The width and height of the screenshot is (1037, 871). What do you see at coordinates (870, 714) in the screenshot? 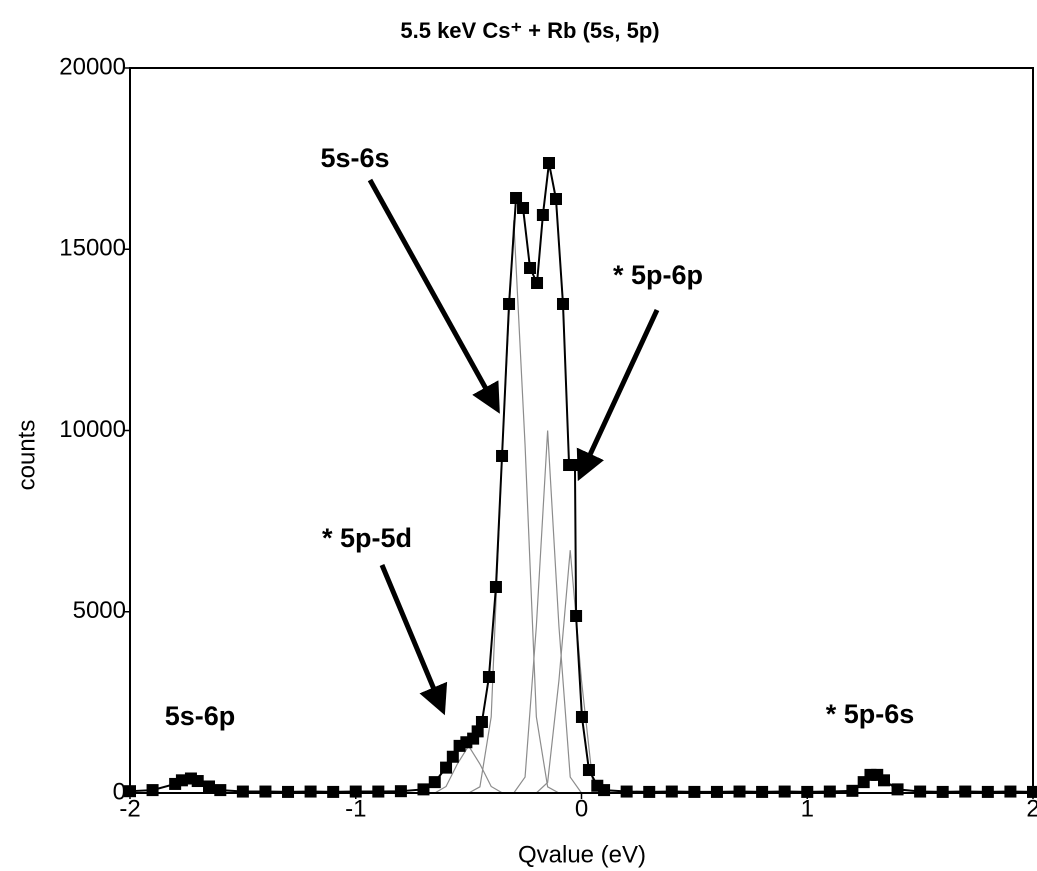
I see `annotation: * 5p-6s` at bounding box center [870, 714].